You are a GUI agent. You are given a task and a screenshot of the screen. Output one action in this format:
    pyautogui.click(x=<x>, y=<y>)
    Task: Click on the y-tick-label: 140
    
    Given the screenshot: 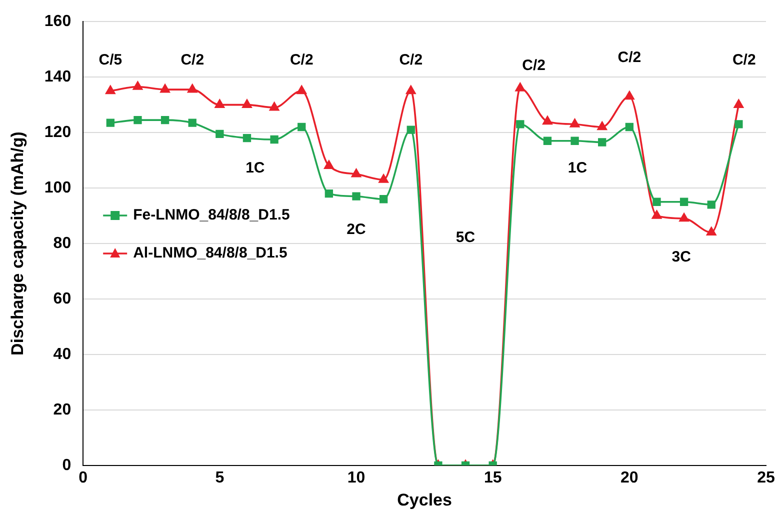 What is the action you would take?
    pyautogui.click(x=58, y=77)
    